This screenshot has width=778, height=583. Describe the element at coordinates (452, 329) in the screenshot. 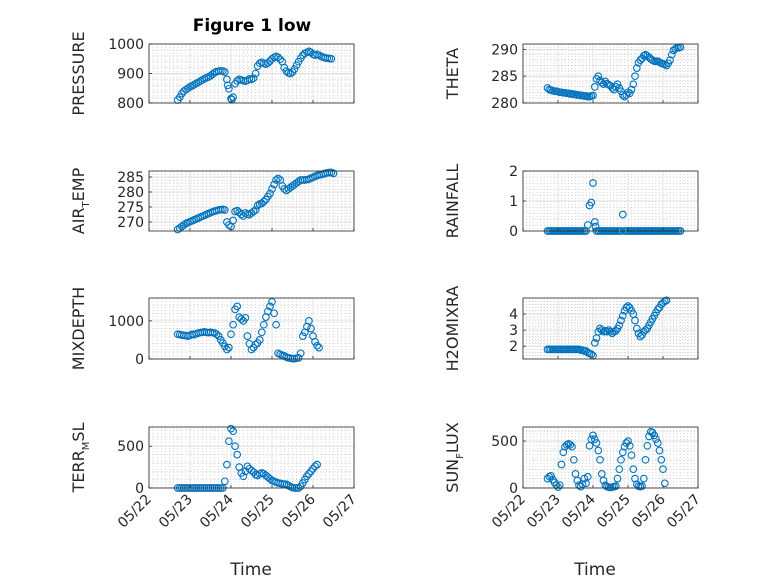

I see `y-axis-label: H2OMIXRA` at that location.